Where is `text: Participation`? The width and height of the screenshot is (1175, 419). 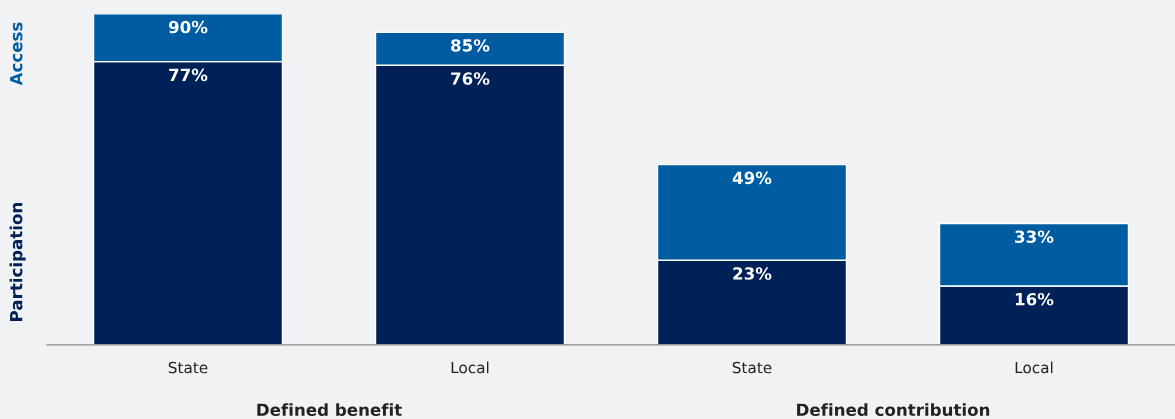 text: Participation is located at coordinates (17, 262).